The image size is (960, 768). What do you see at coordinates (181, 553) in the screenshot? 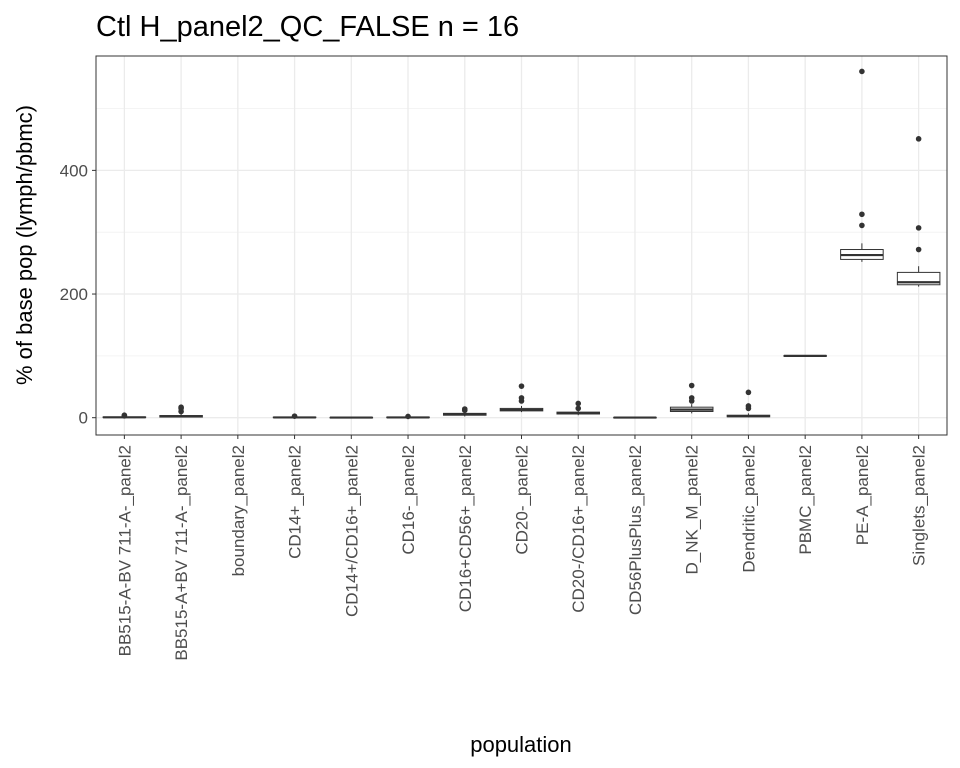
I see `x-tick-label: BB515-A+BV 711-A-_panel2` at bounding box center [181, 553].